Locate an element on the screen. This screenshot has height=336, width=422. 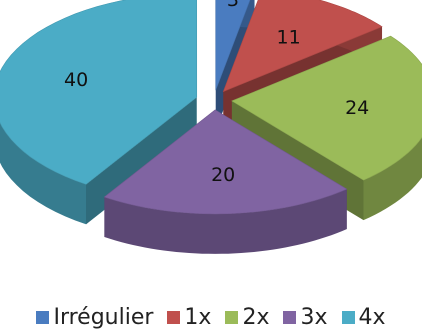
legend-item-4x: 4x is located at coordinates (363, 317).